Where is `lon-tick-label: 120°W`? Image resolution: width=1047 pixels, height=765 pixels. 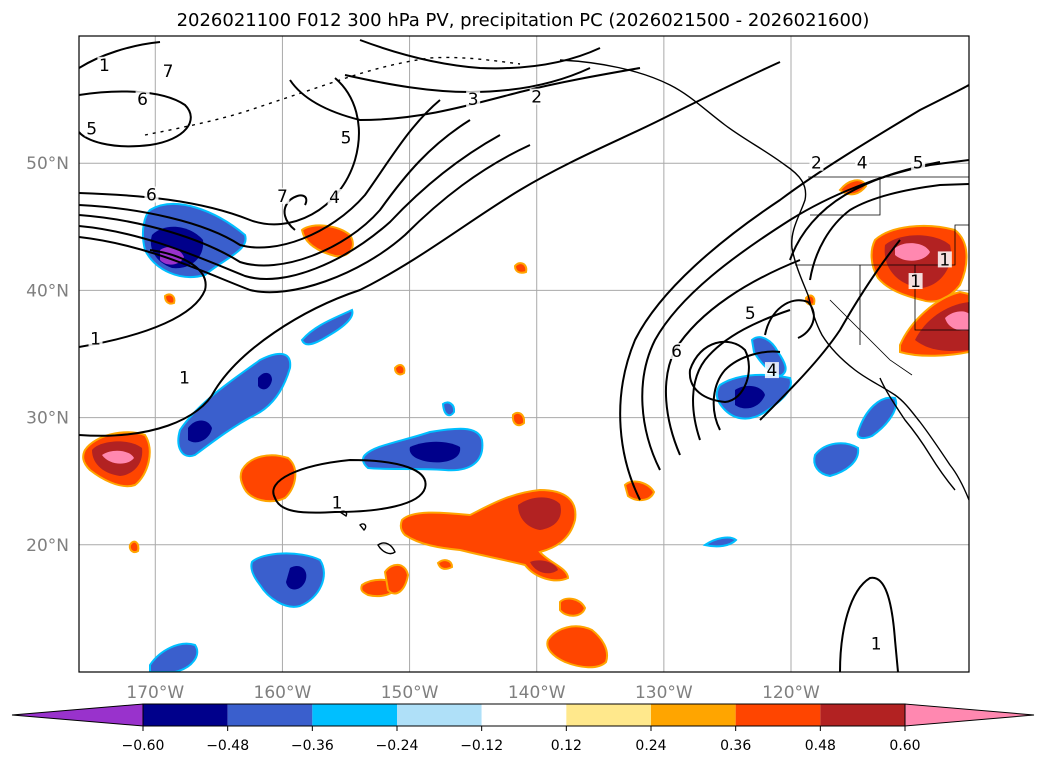
lon-tick-label: 120°W is located at coordinates (791, 693).